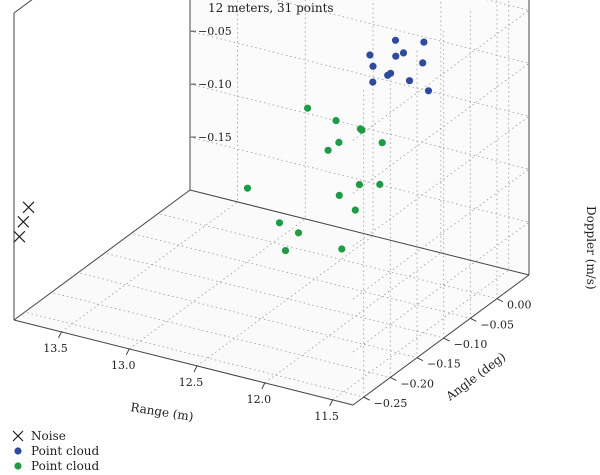 This screenshot has height=475, width=600. I want to click on y-tick-label: −0.15, so click(444, 364).